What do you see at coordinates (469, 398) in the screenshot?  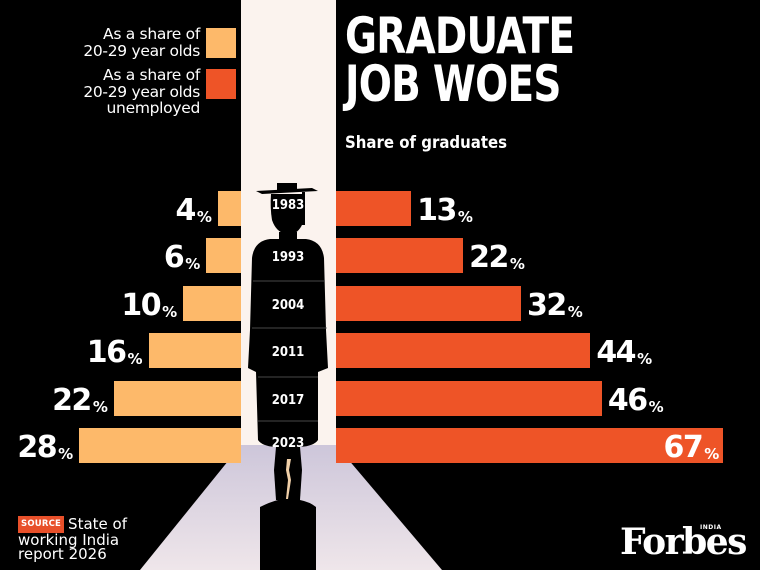 I see `bar-share-unemployed-2017` at bounding box center [469, 398].